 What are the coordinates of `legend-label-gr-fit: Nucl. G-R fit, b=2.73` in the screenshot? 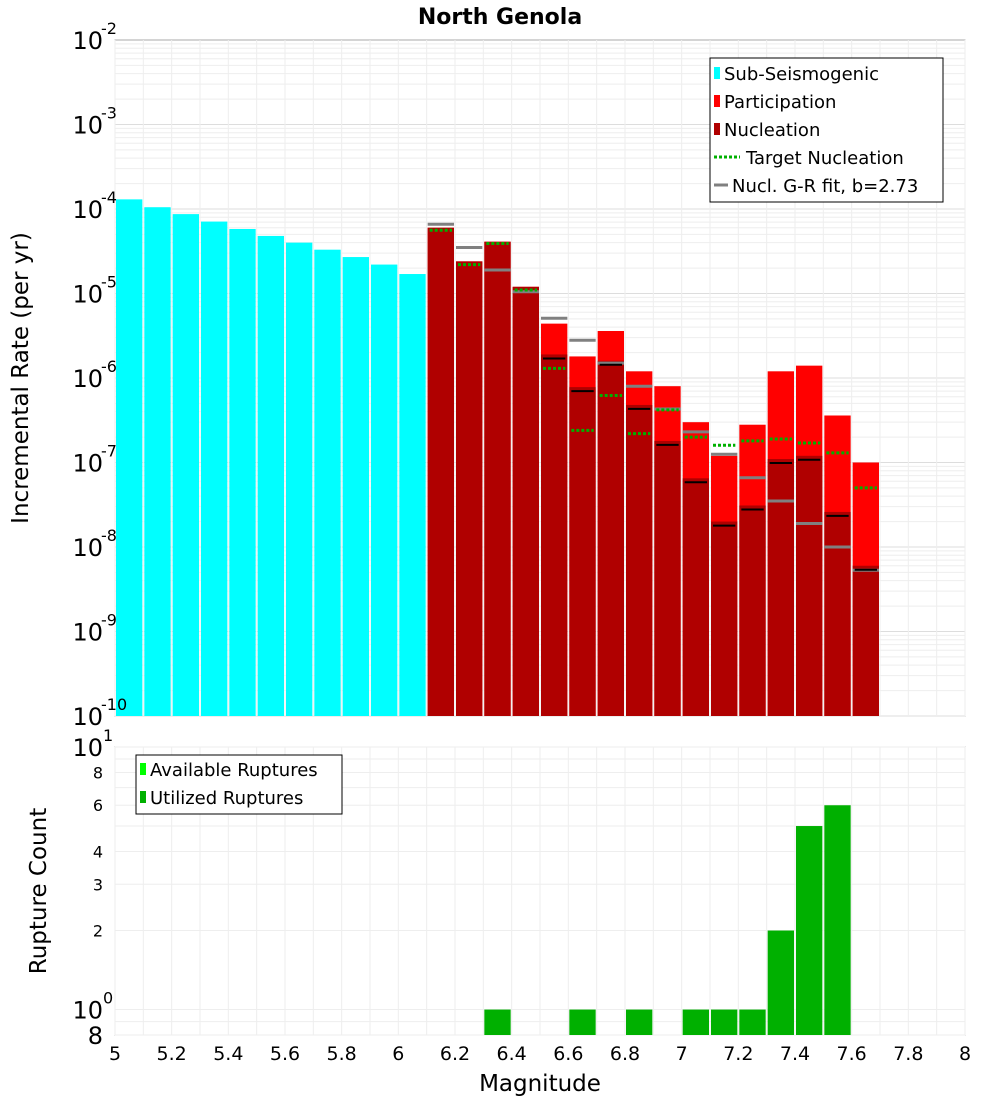 It's located at (825, 186).